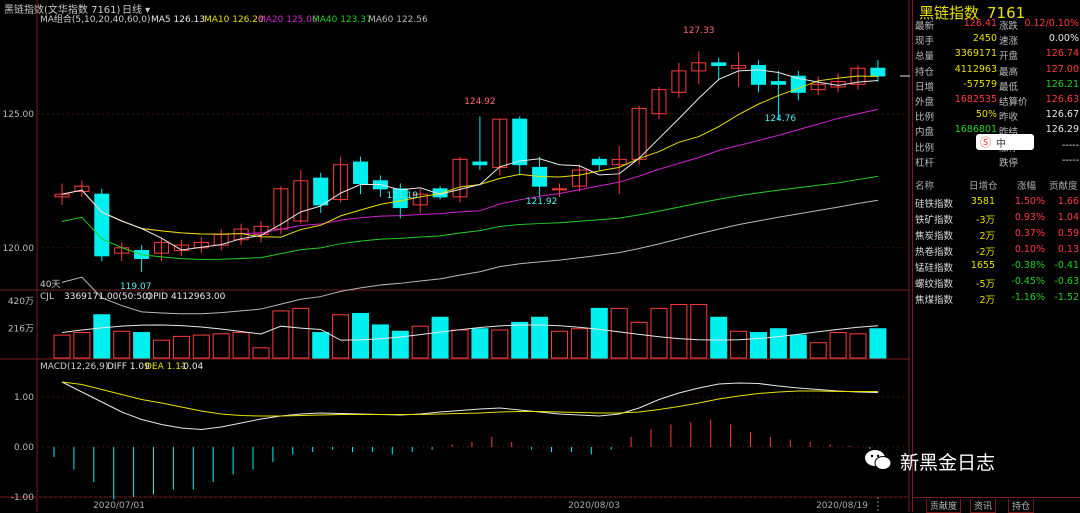  Describe the element at coordinates (982, 265) in the screenshot. I see `component-inc: 1655` at that location.